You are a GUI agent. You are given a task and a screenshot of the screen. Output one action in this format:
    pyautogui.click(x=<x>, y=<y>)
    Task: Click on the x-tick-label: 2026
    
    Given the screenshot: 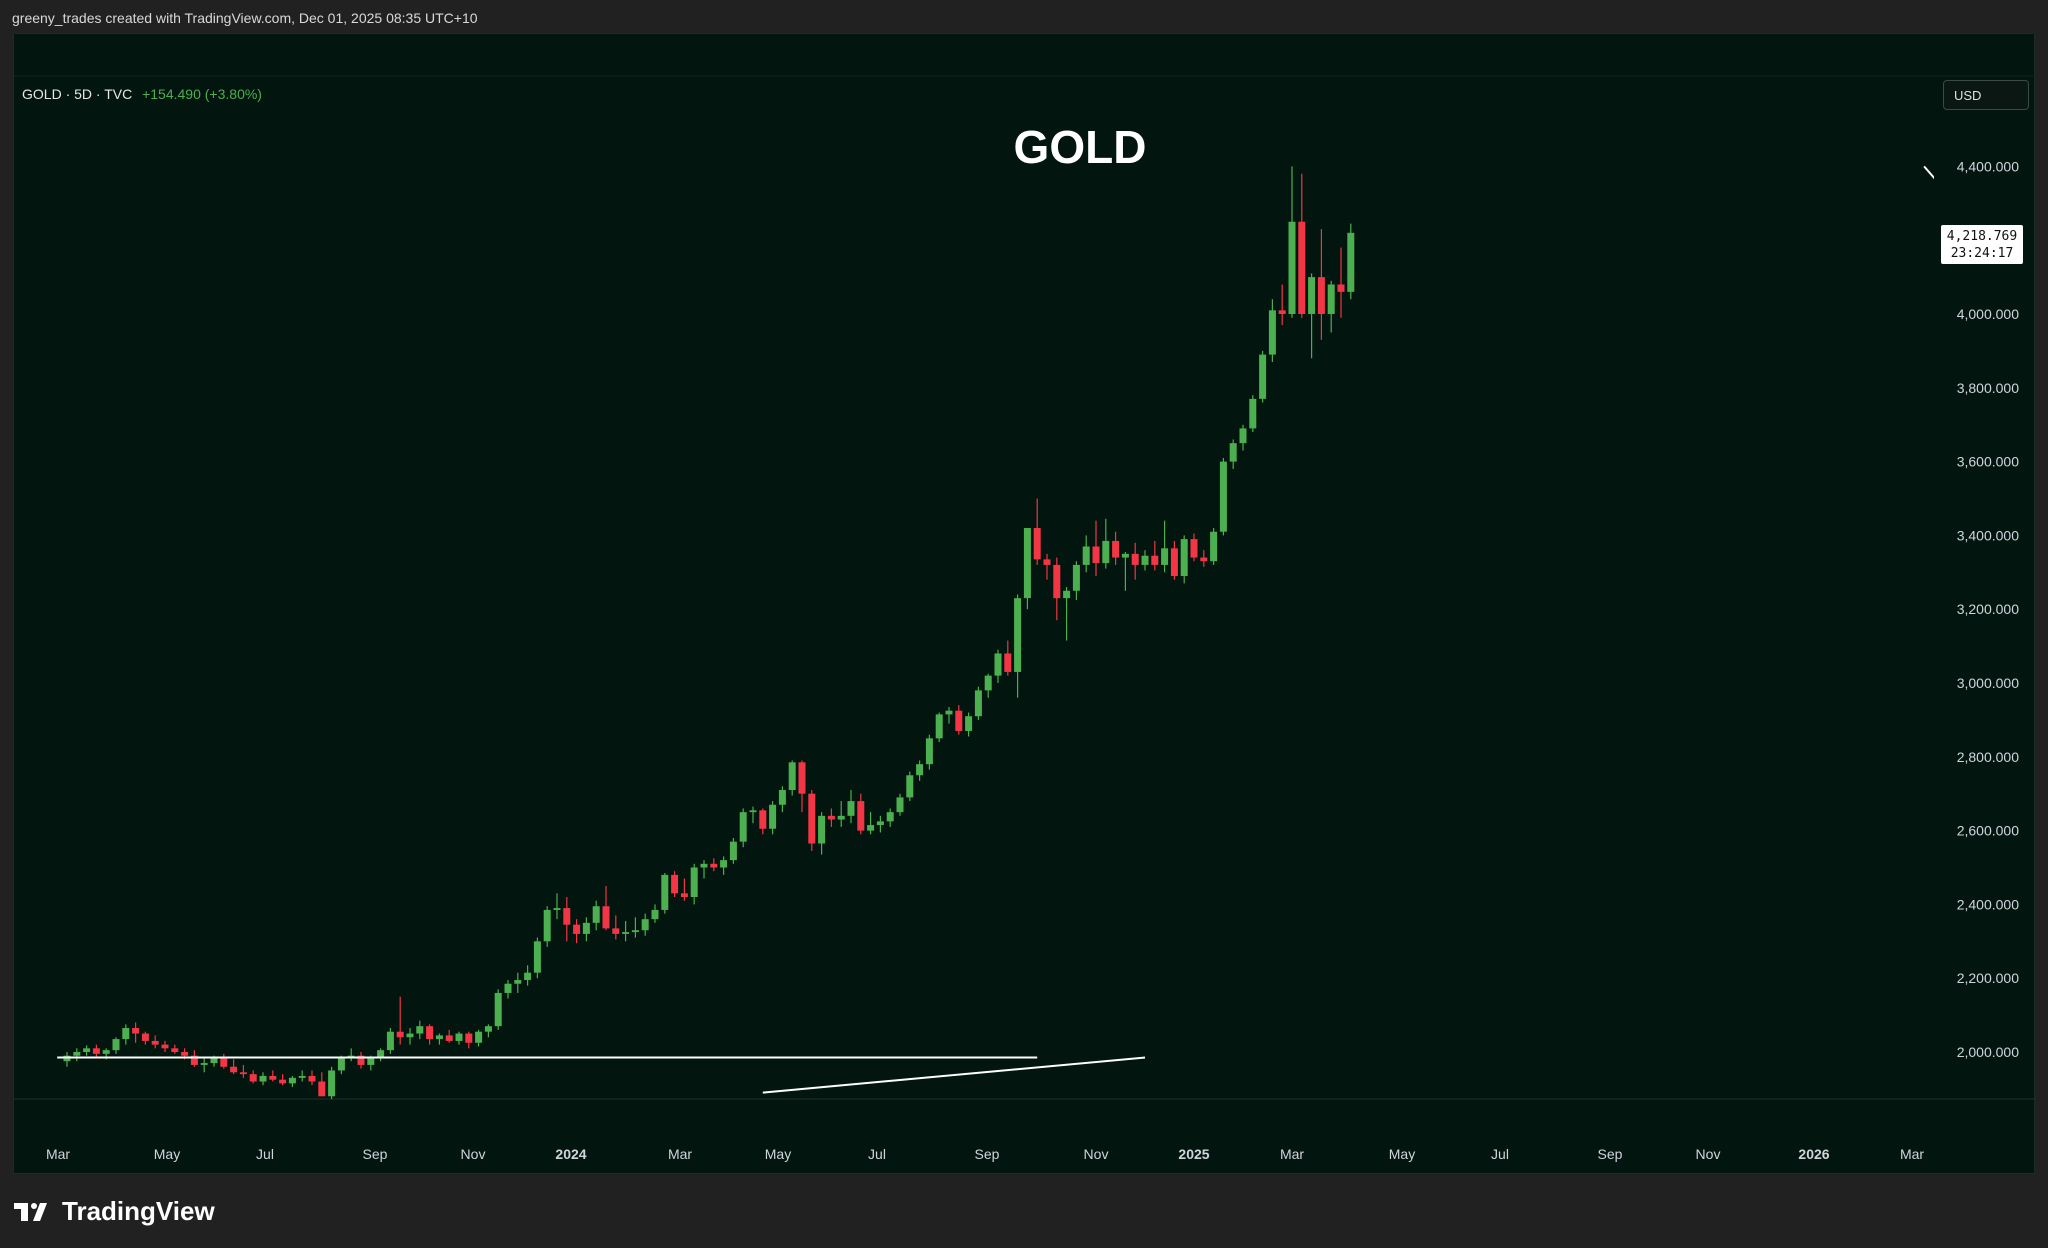 What is the action you would take?
    pyautogui.click(x=1813, y=1154)
    